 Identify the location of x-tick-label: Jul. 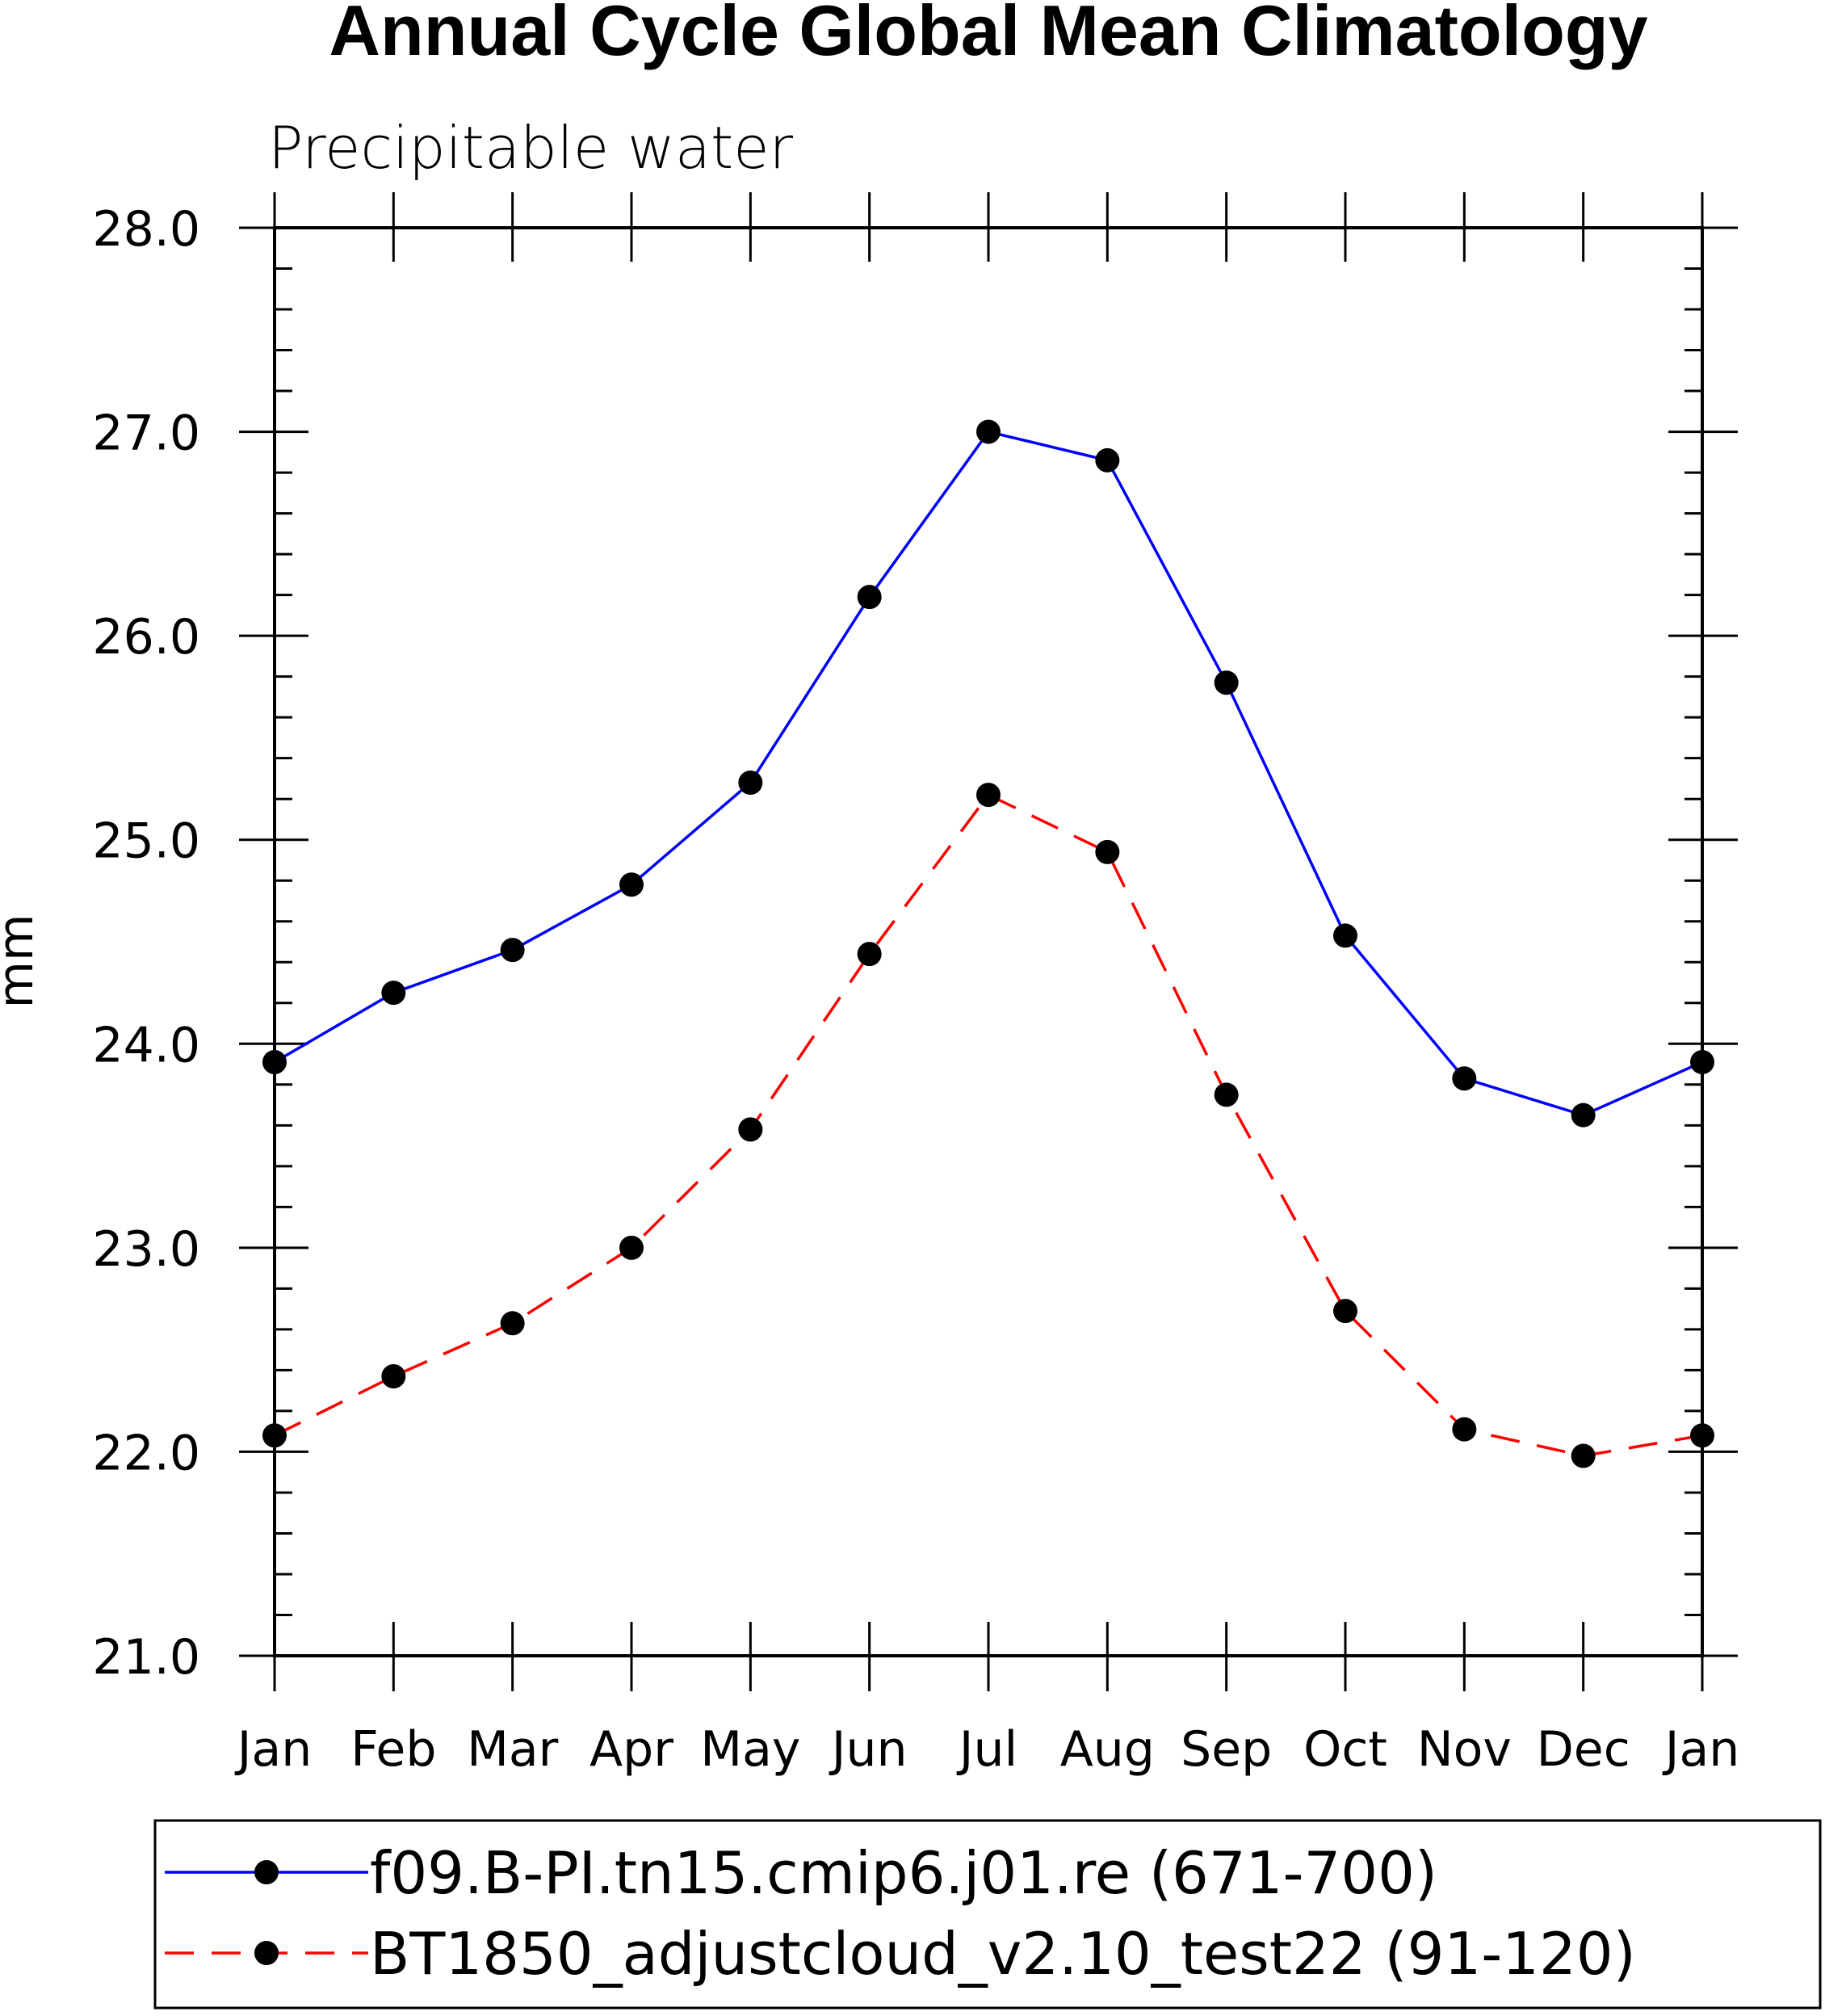
(986, 1750).